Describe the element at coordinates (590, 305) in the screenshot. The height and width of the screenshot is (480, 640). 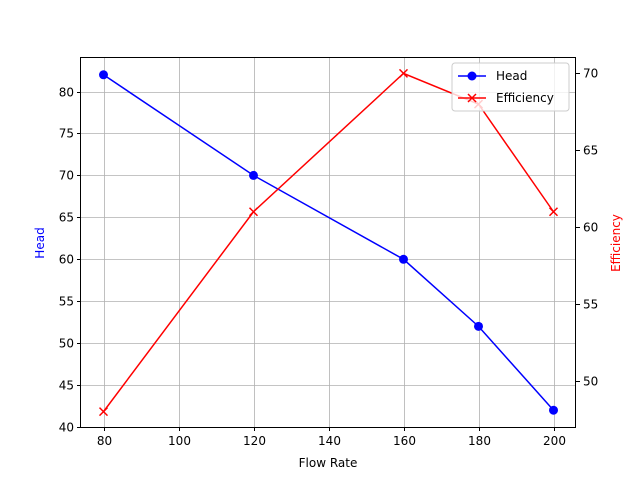
I see `y2-tick-label: 55` at that location.